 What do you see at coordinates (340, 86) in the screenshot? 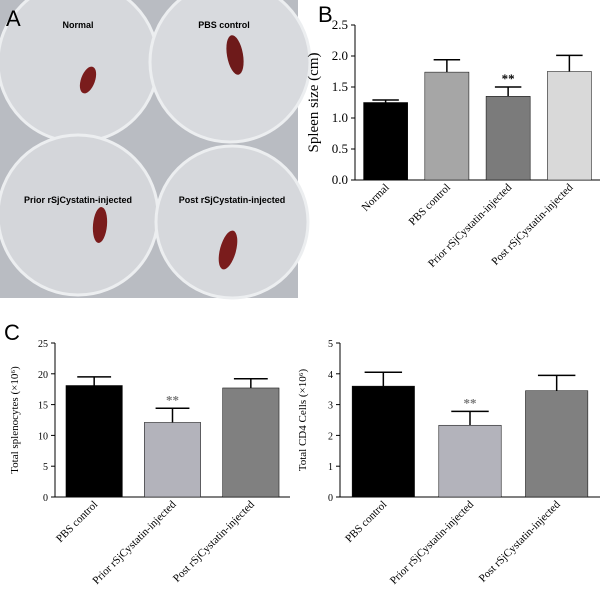
I see `y-tick-label: 1.5` at bounding box center [340, 86].